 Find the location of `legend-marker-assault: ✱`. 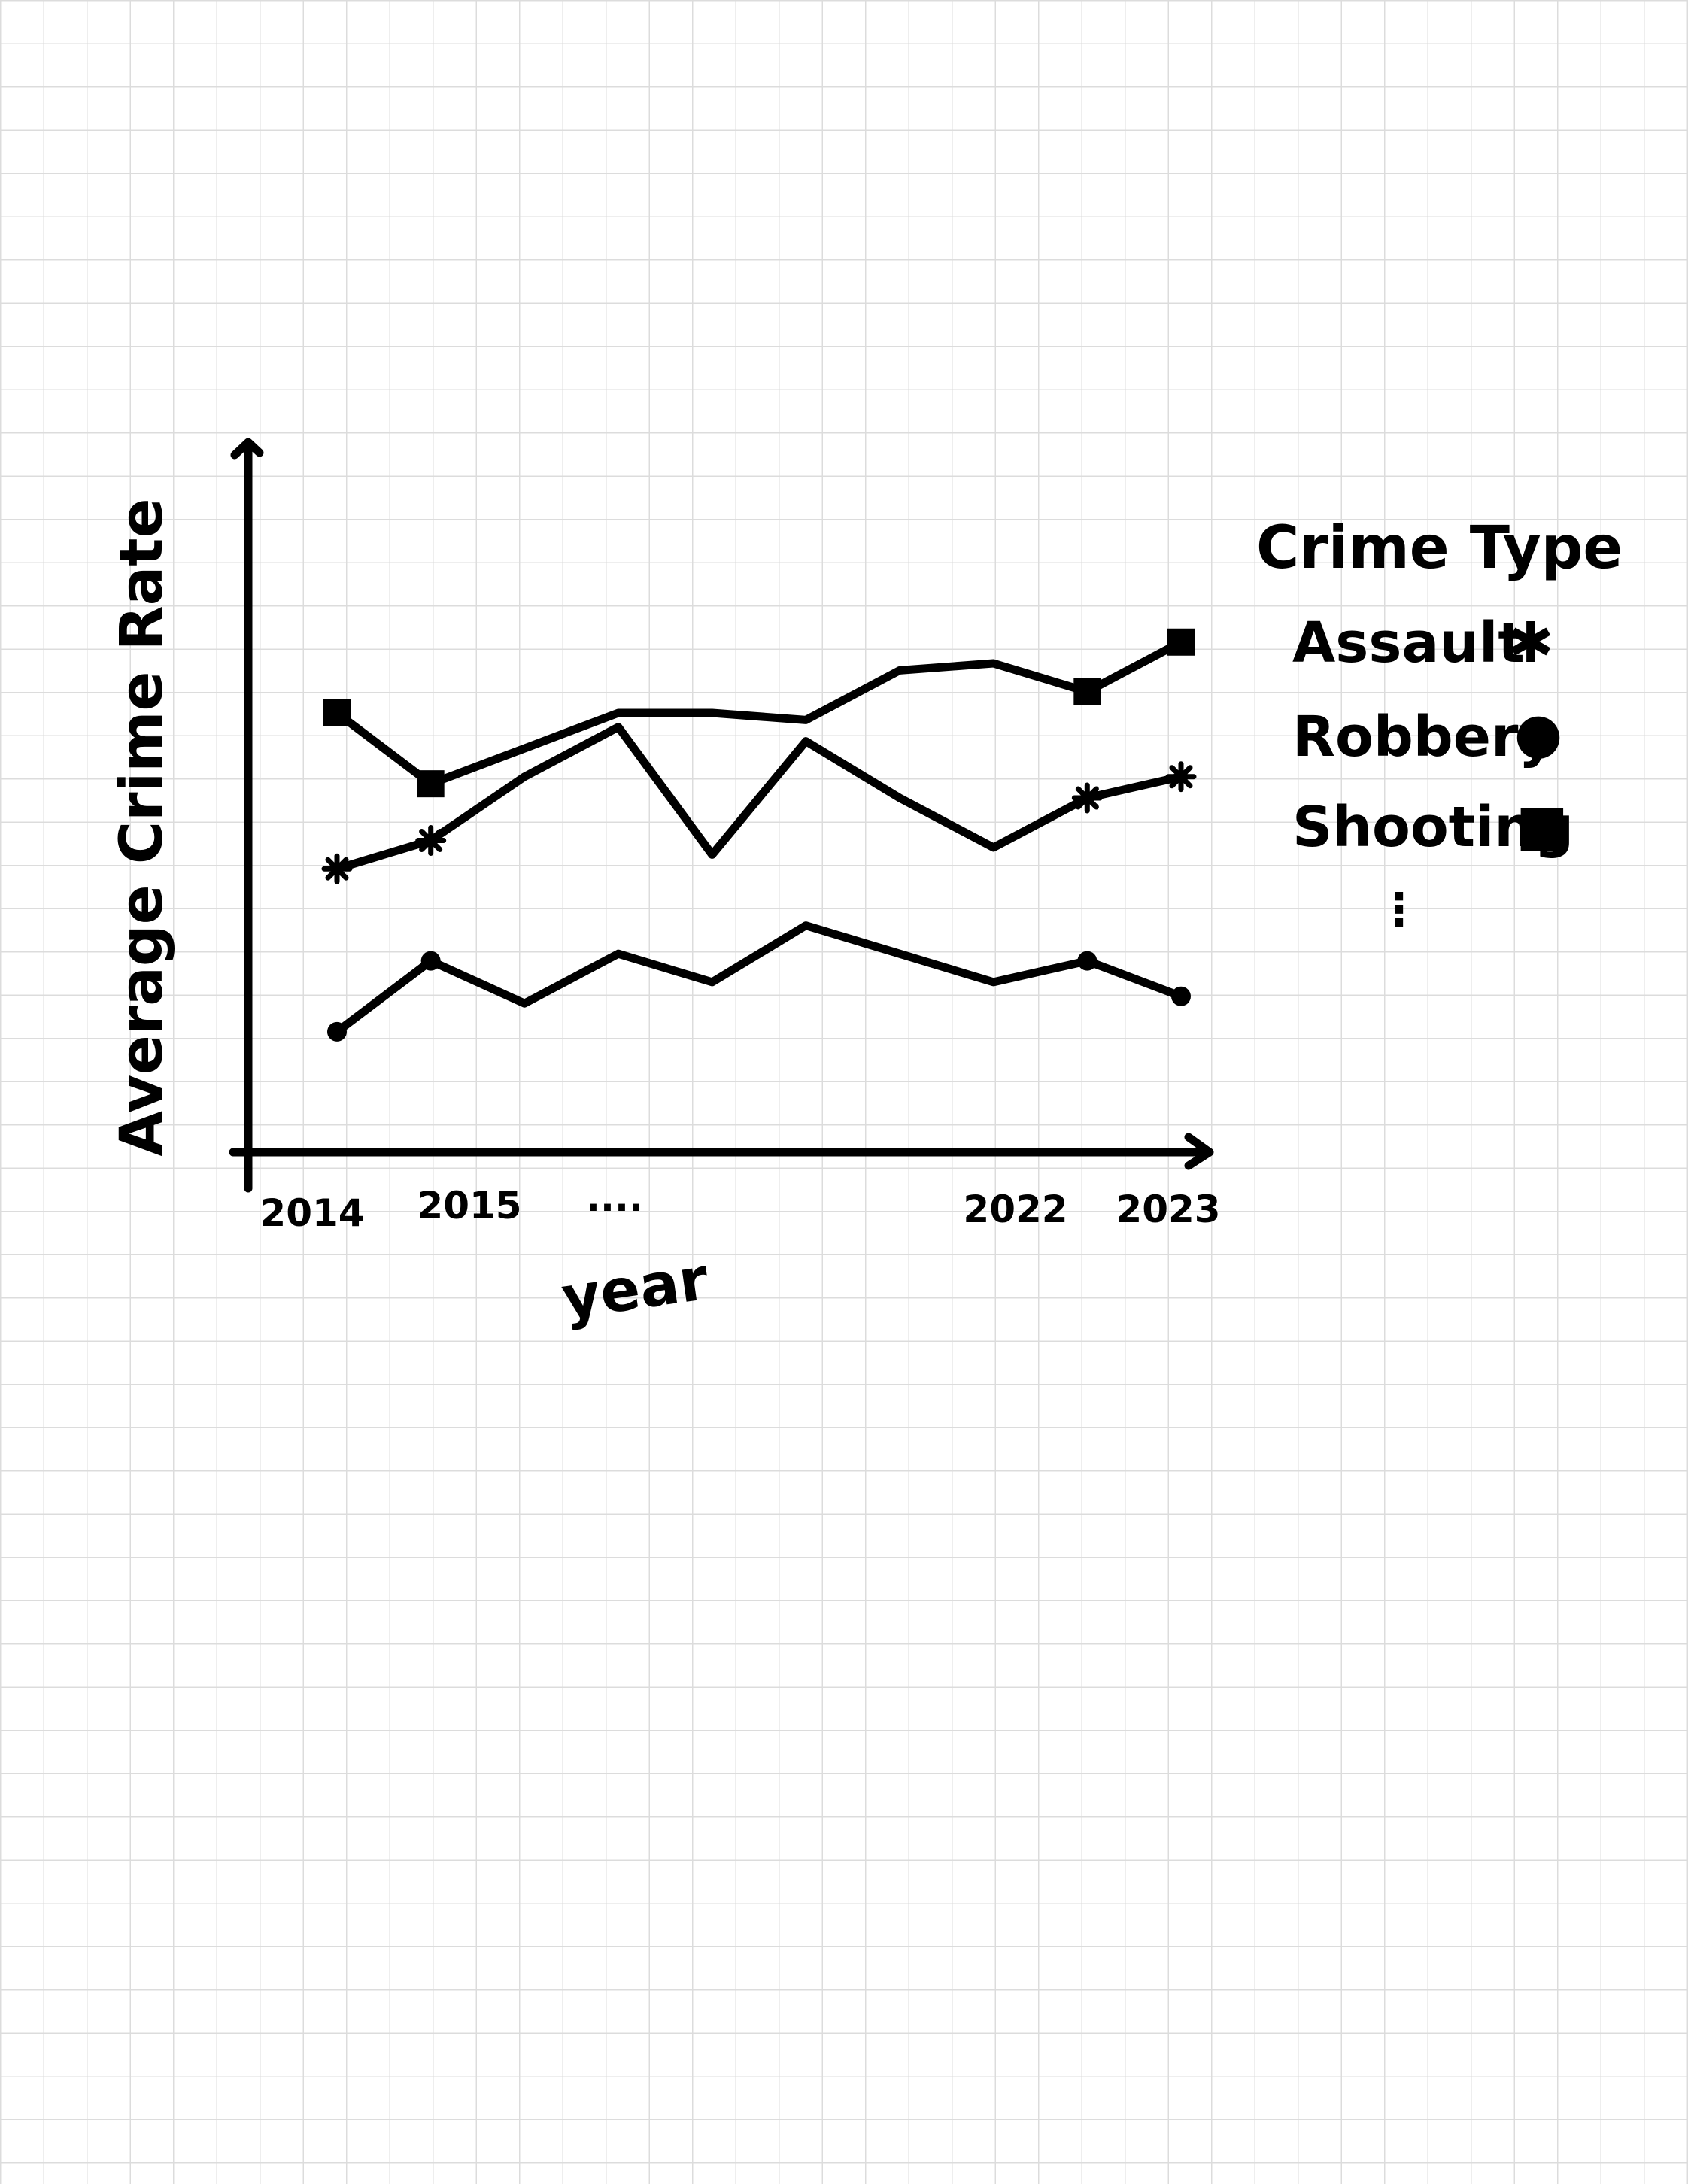

legend-marker-assault: ✱ is located at coordinates (1530, 643).